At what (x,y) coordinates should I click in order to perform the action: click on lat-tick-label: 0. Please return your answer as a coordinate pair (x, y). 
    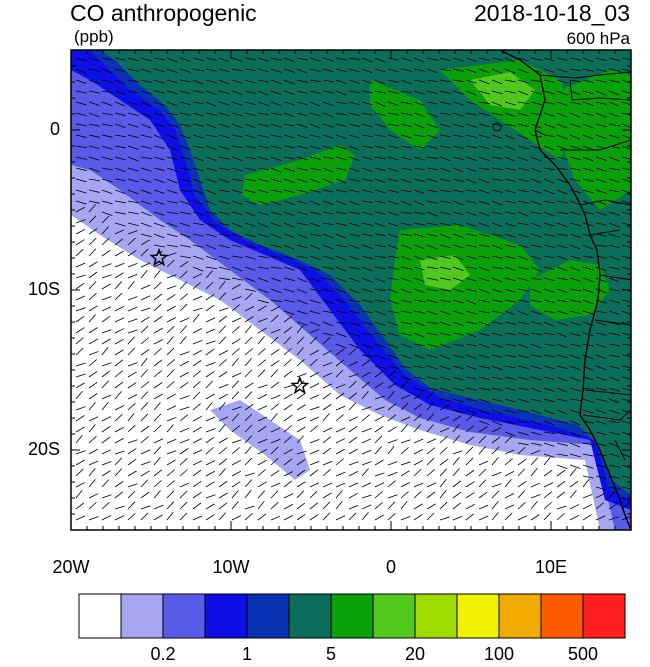
    Looking at the image, I should click on (54, 129).